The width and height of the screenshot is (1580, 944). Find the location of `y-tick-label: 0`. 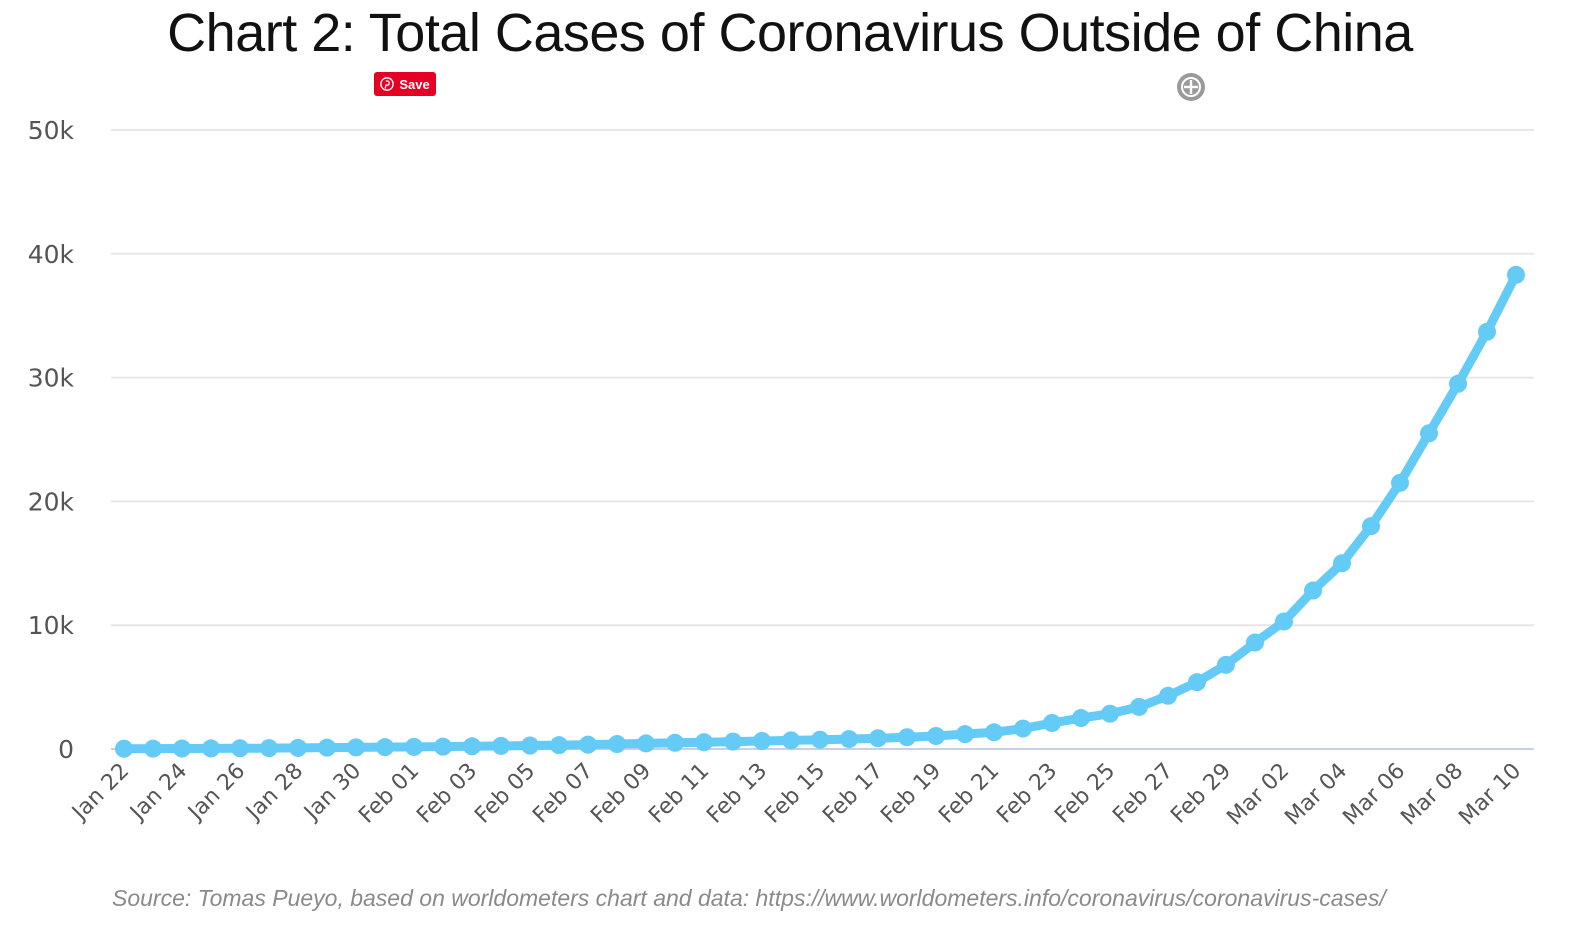

y-tick-label: 0 is located at coordinates (66, 749).